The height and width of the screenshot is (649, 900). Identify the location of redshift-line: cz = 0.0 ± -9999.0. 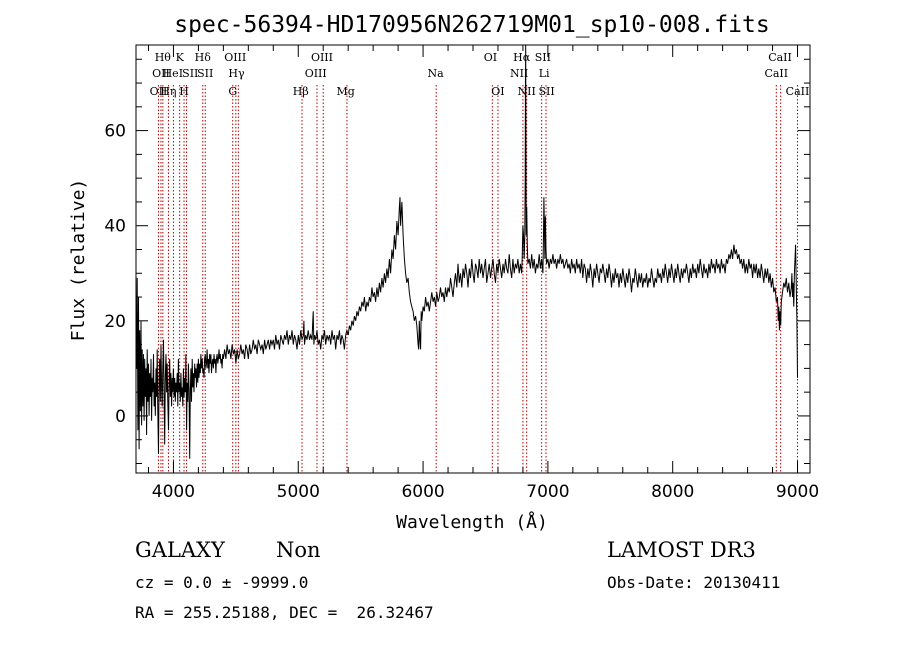
(222, 582).